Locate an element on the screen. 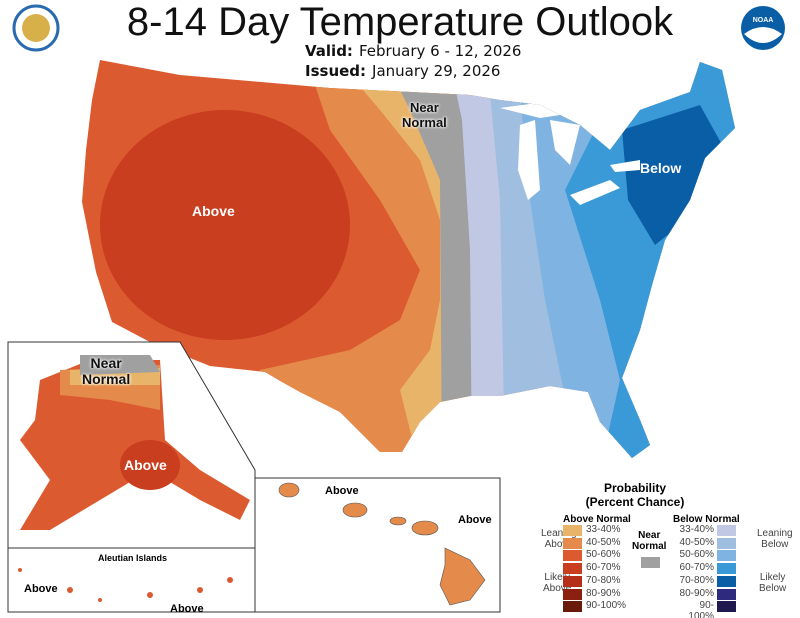 This screenshot has height=618, width=800. legend-range-below-2: 50-60% is located at coordinates (696, 555).